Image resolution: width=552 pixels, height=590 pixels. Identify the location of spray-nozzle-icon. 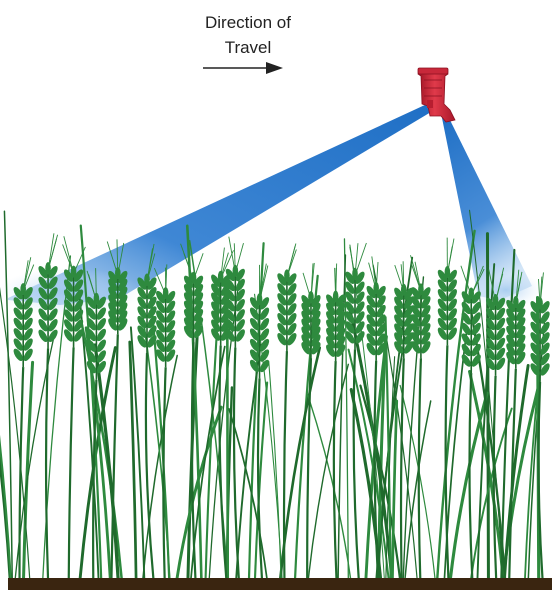
(436, 95).